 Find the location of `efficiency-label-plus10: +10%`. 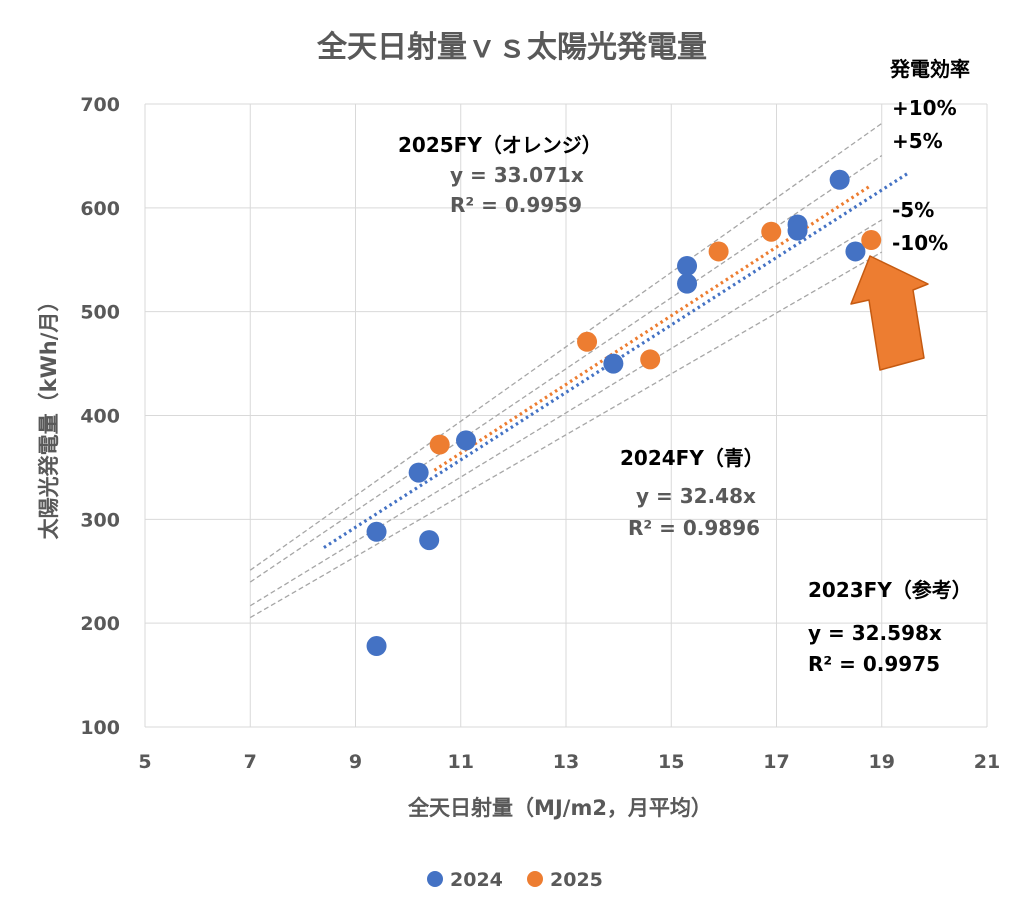

efficiency-label-plus10: +10% is located at coordinates (924, 108).